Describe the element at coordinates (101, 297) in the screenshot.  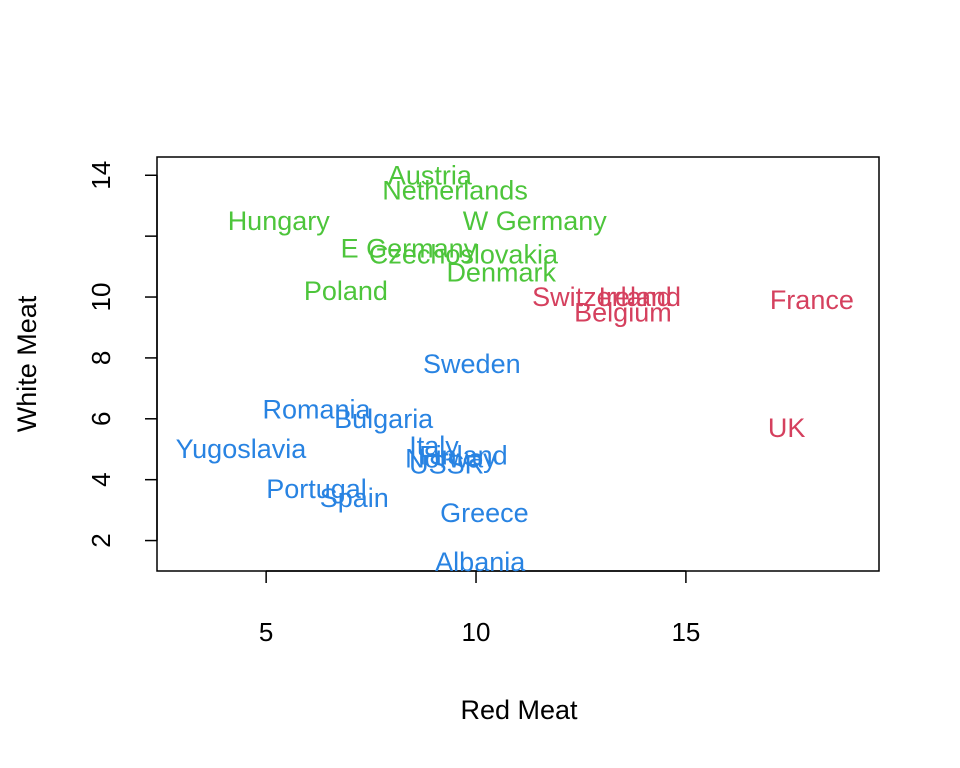
I see `y-tick-label: 10` at that location.